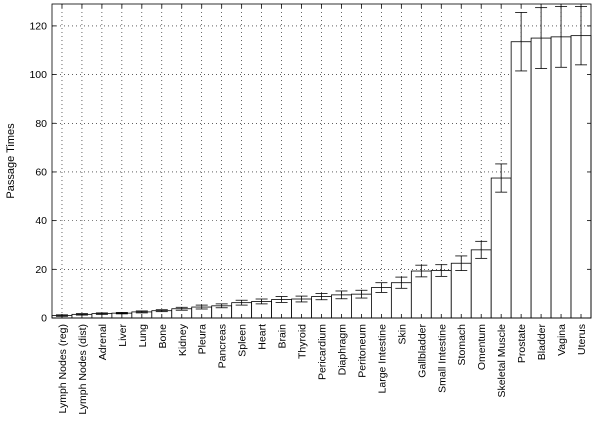 The height and width of the screenshot is (428, 596). What do you see at coordinates (63, 368) in the screenshot?
I see `category-label: Lymph Nodes (reg)` at bounding box center [63, 368].